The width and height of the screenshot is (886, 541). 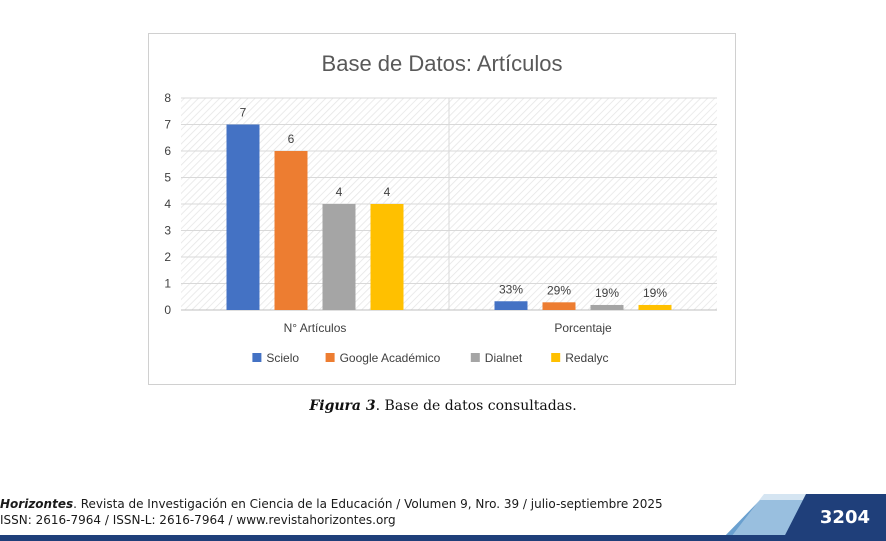 What do you see at coordinates (442, 63) in the screenshot?
I see `chart-title: Base de Datos: Artículos` at bounding box center [442, 63].